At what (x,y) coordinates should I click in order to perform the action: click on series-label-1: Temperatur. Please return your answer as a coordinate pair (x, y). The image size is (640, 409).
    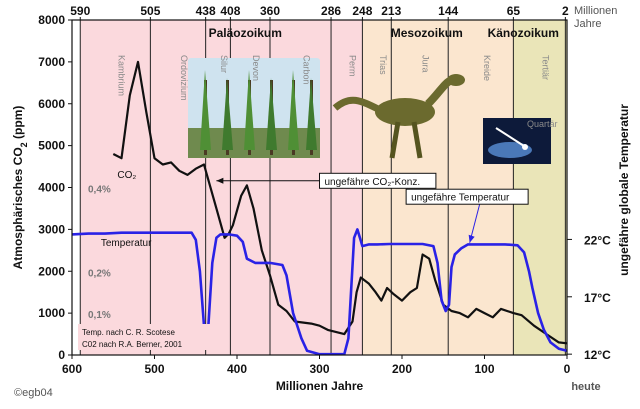
    Looking at the image, I should click on (126, 243).